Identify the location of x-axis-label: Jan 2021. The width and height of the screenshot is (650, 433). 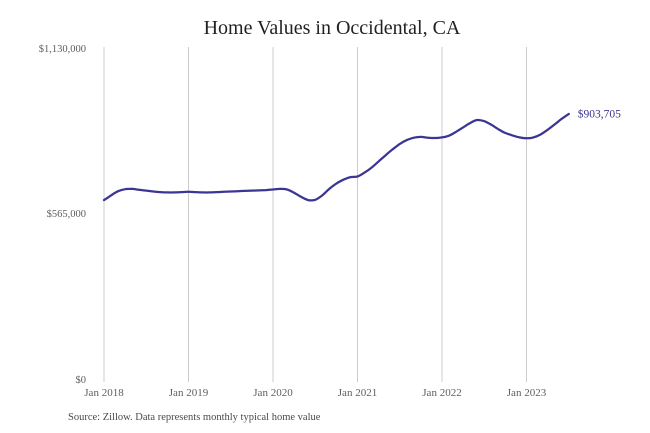
(357, 393).